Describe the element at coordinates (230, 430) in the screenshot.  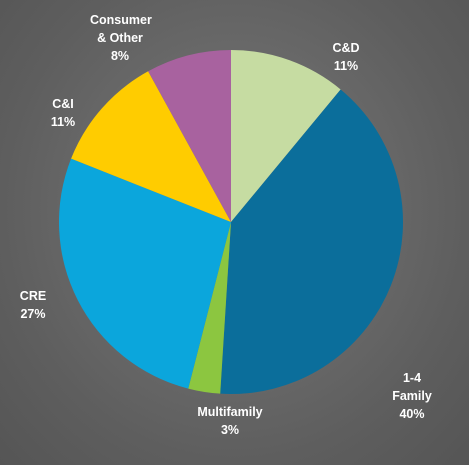
I see `value-label: 3%` at that location.